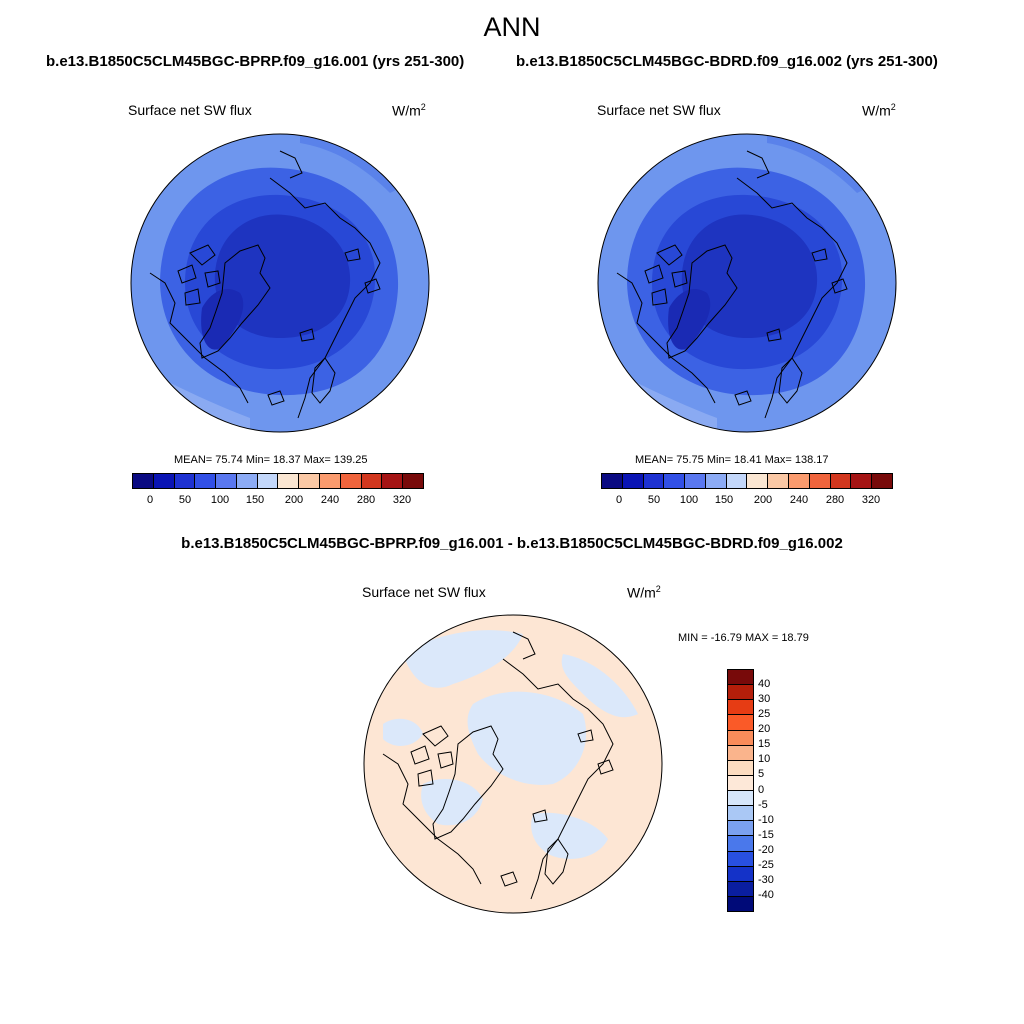 This screenshot has height=1024, width=1024. I want to click on diff-colorbar-tick-label: -40, so click(766, 894).